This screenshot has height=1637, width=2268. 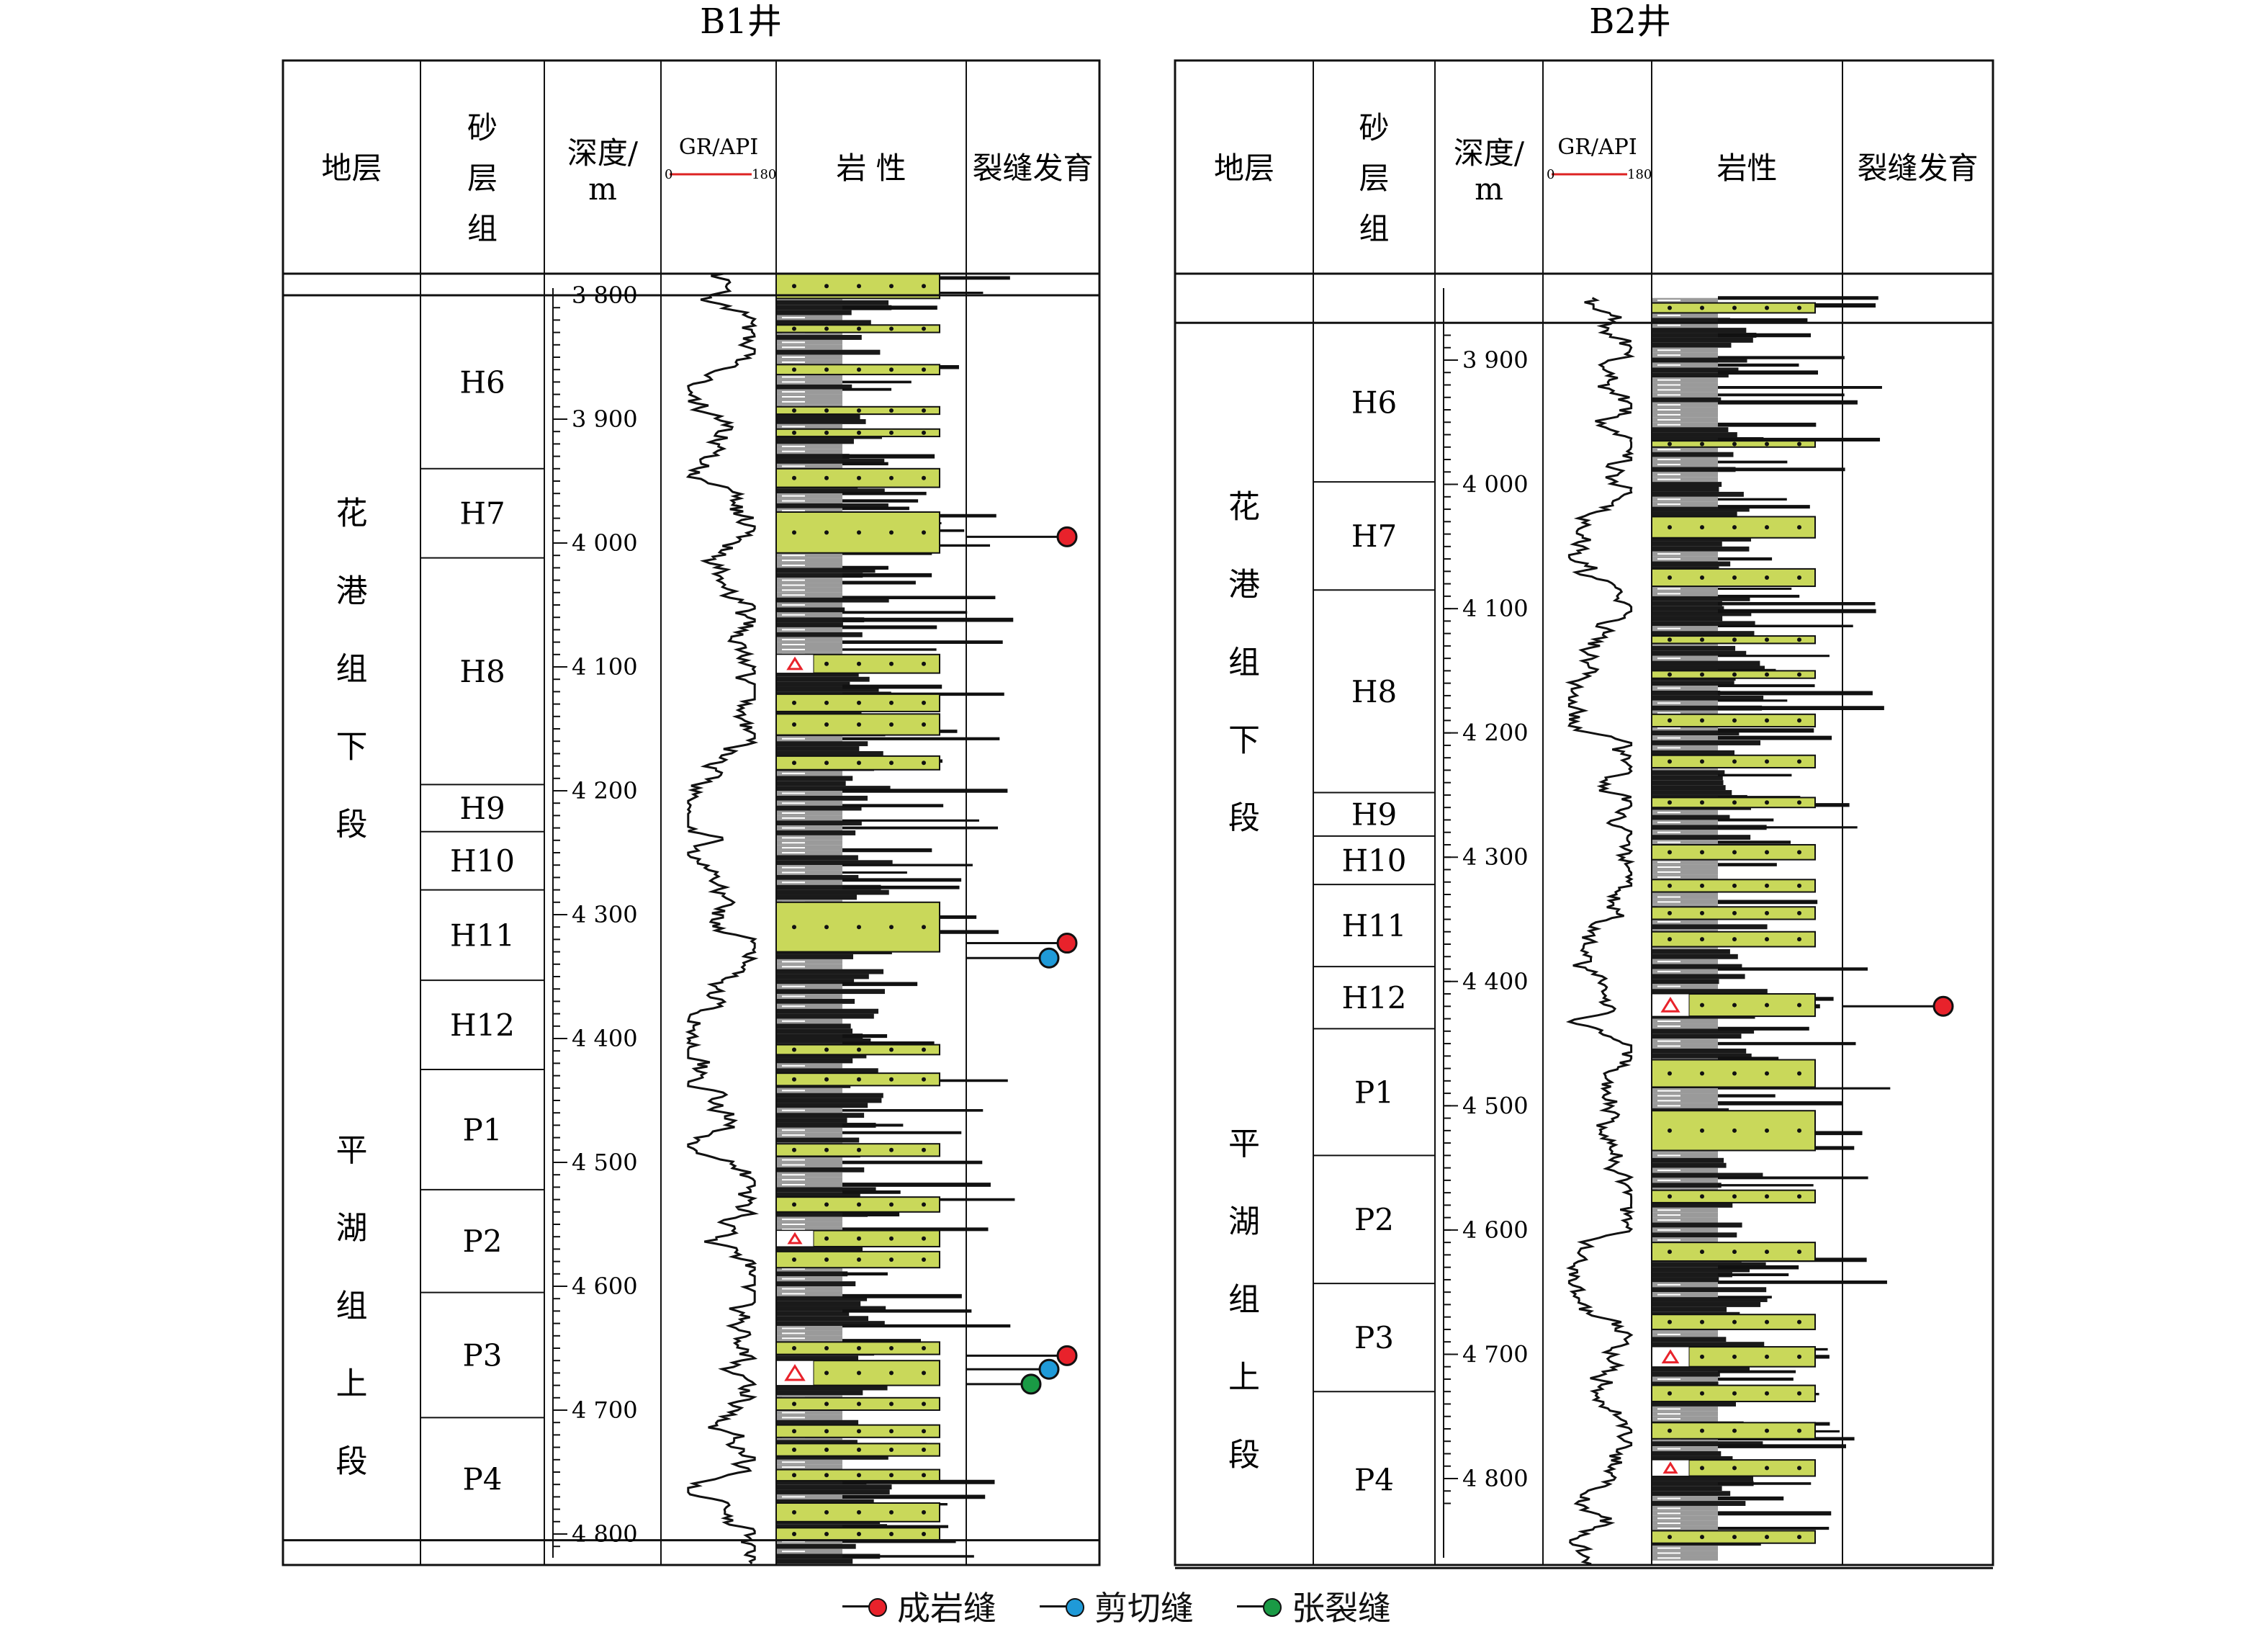 I want to click on sand-group-label: H10, so click(x=1373, y=861).